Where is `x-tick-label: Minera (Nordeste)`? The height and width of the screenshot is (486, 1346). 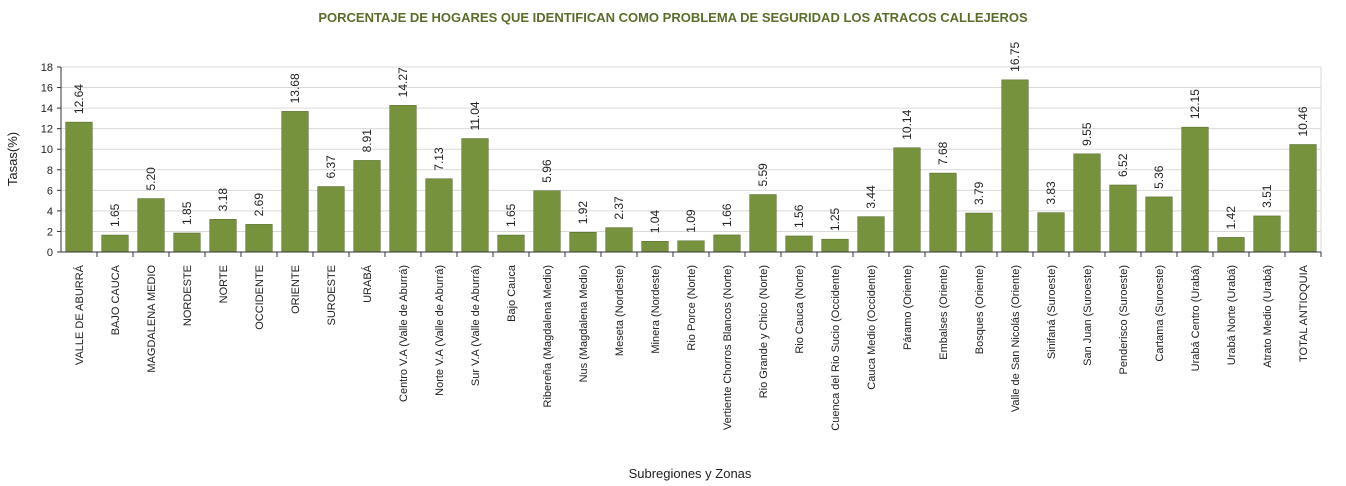
x-tick-label: Minera (Nordeste) is located at coordinates (656, 309).